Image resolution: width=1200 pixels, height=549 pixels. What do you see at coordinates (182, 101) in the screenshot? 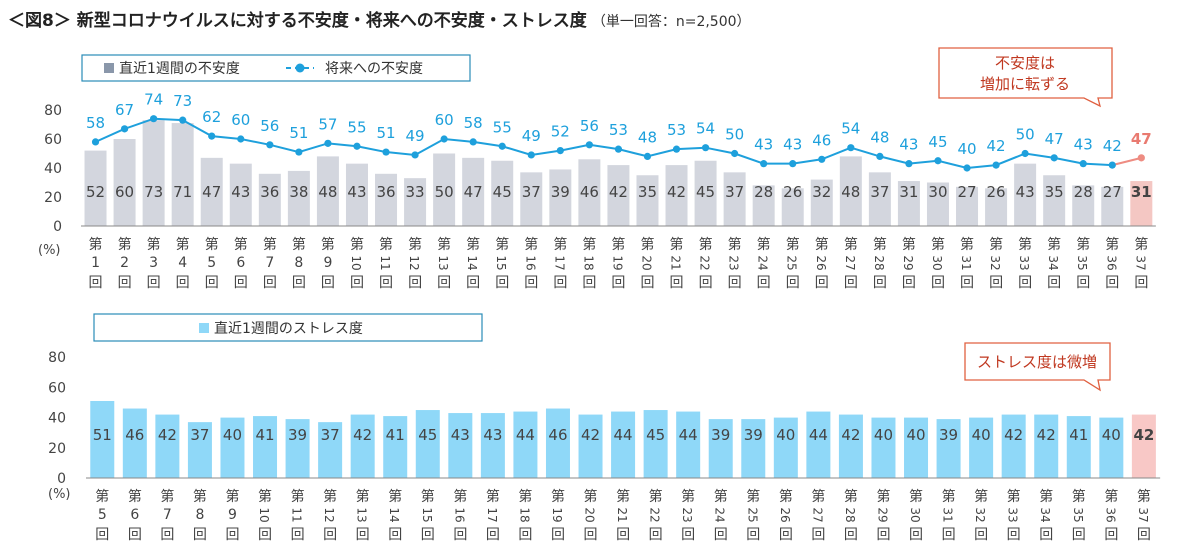
I see `line-value-label: 73` at bounding box center [182, 101].